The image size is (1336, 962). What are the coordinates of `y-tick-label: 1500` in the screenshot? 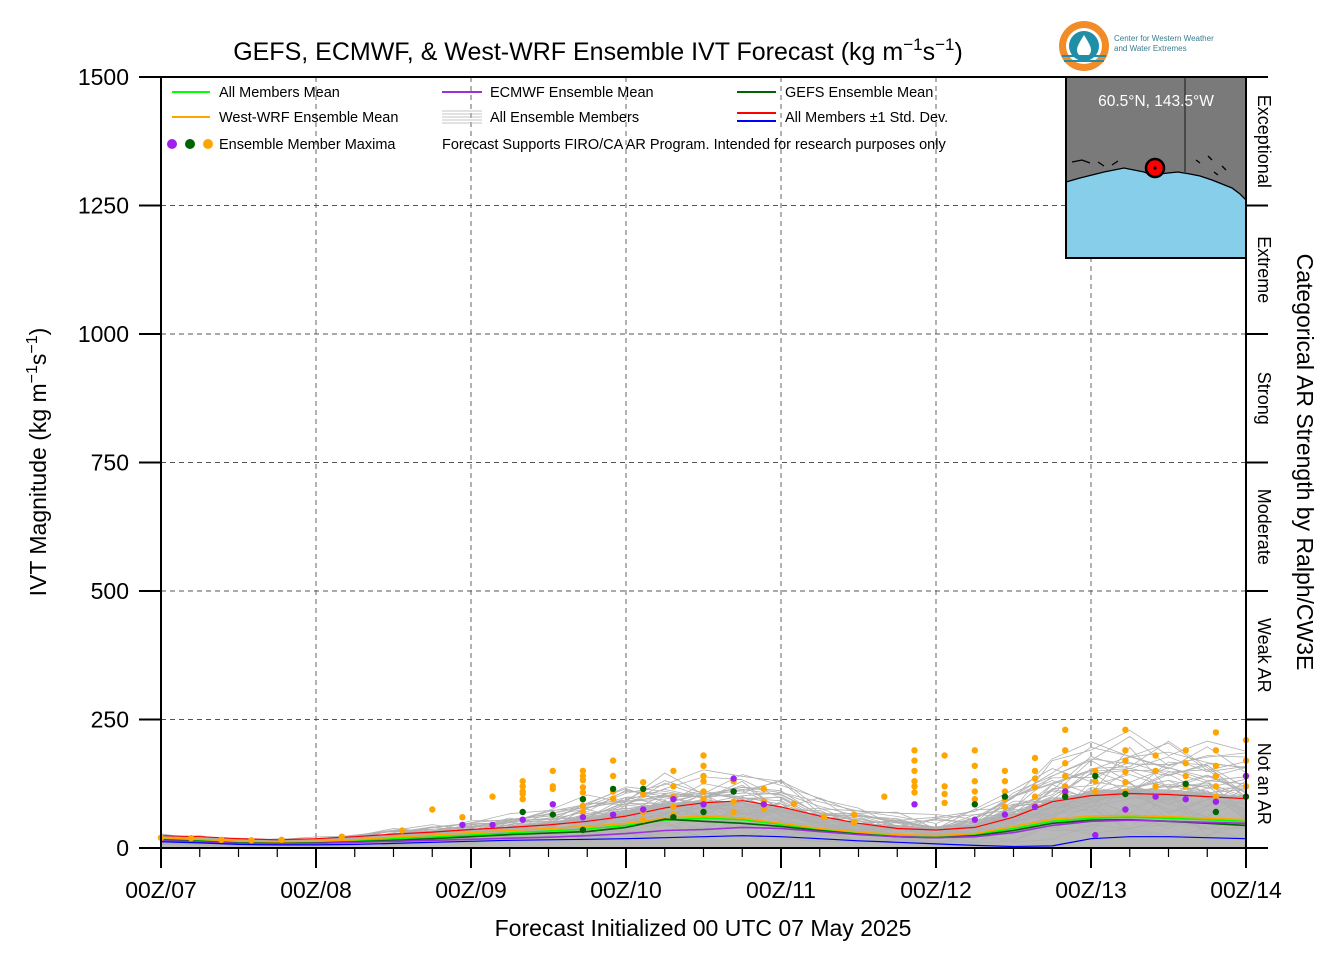 It's located at (103, 77).